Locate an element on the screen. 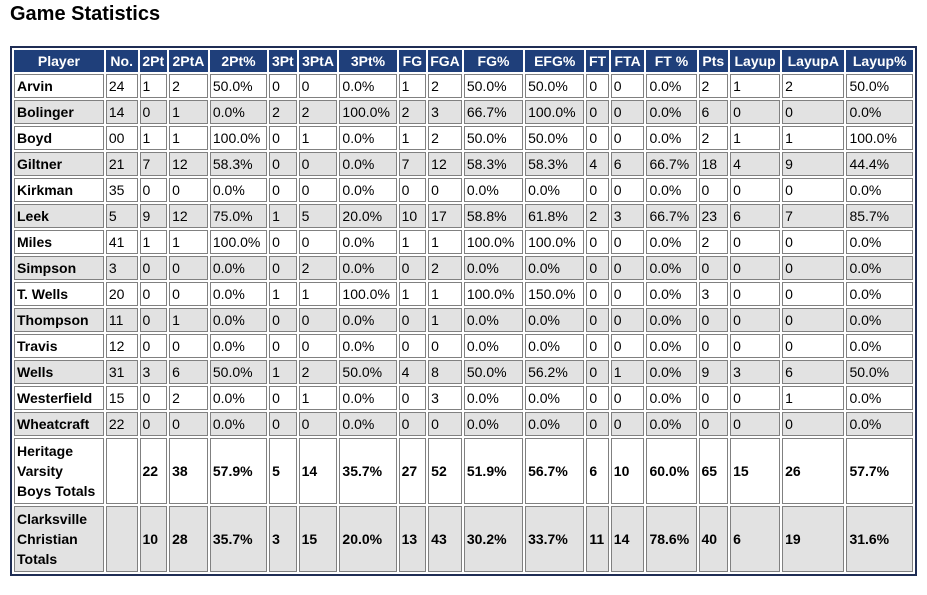 Image resolution: width=927 pixels, height=595 pixels. stat-cell: 58.3% is located at coordinates (493, 164).